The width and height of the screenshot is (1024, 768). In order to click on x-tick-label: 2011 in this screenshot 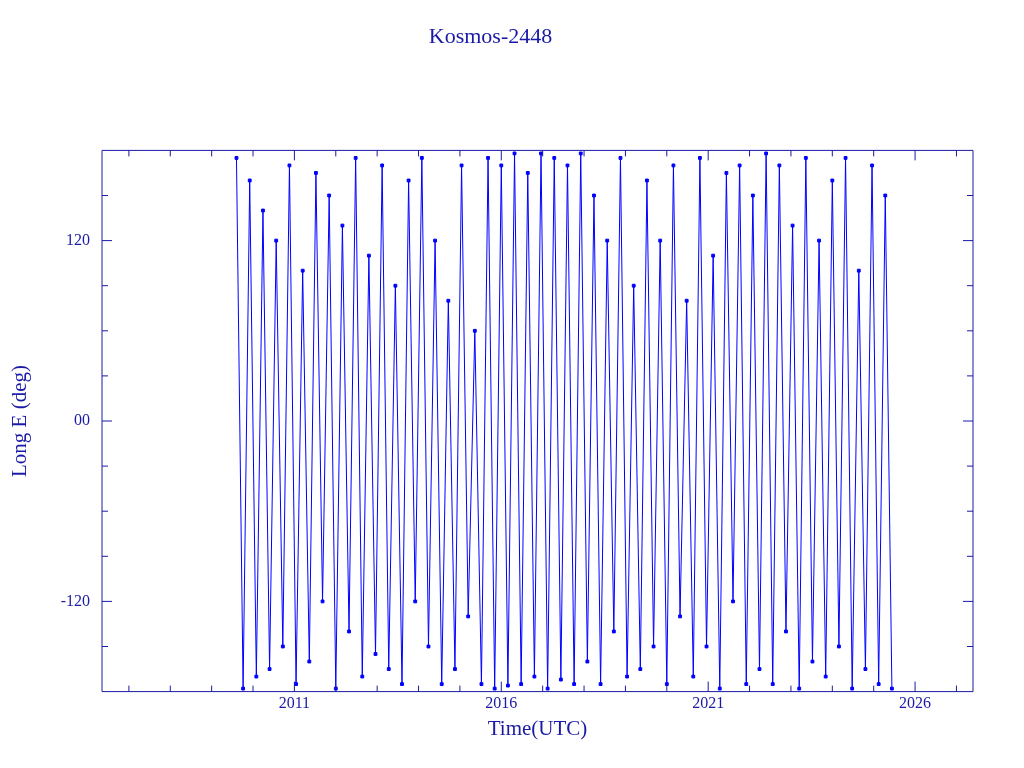, I will do `click(294, 703)`.